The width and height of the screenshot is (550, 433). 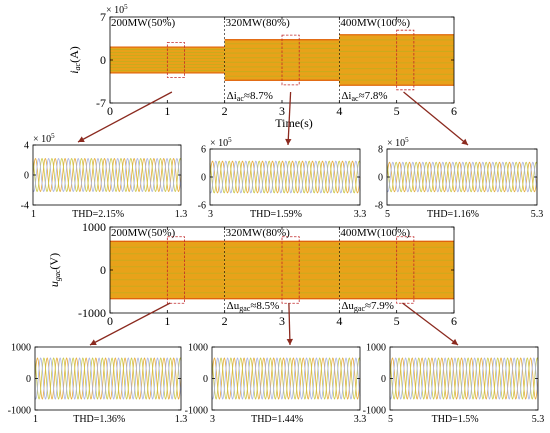 What do you see at coordinates (241, 98) in the screenshot?
I see `delta-subscript: ac` at bounding box center [241, 98].